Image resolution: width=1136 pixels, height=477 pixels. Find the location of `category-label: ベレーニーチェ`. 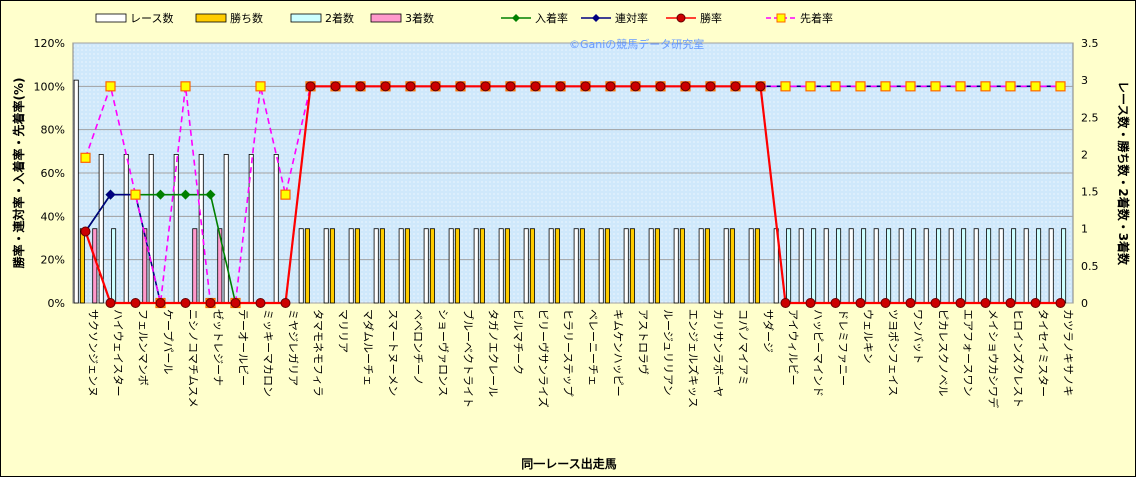

category-label: ベレーニーチェ is located at coordinates (593, 347).